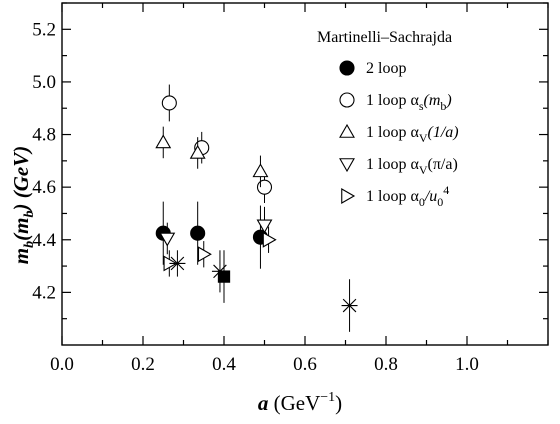  What do you see at coordinates (44, 240) in the screenshot?
I see `y-tick-label: 4.4` at bounding box center [44, 240].